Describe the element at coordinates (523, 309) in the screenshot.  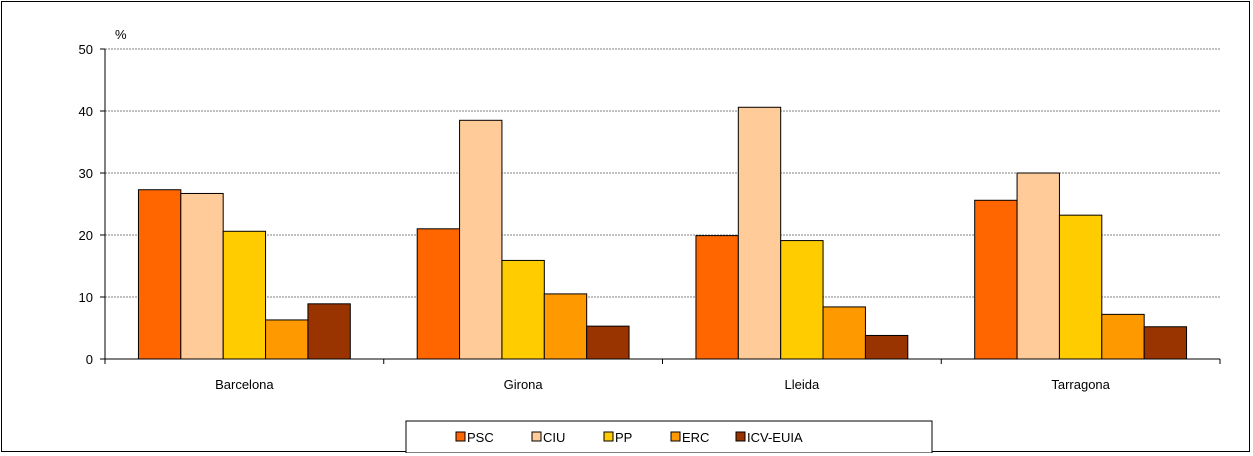
I see `bar-pp-girona` at that location.